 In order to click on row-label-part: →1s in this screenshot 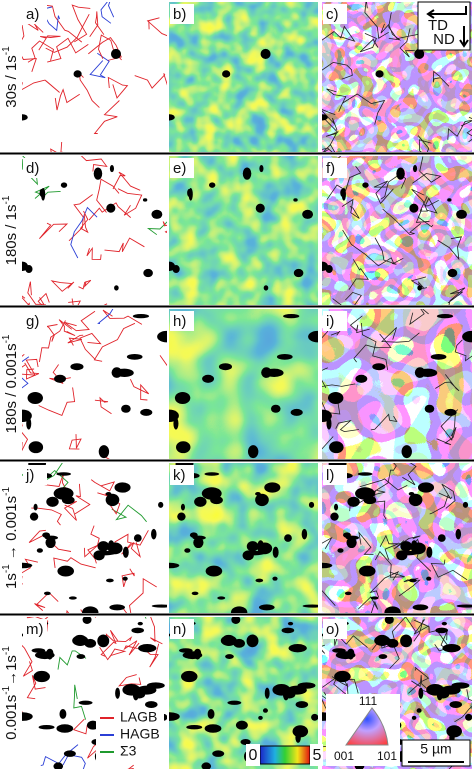, I will do `click(11, 670)`.